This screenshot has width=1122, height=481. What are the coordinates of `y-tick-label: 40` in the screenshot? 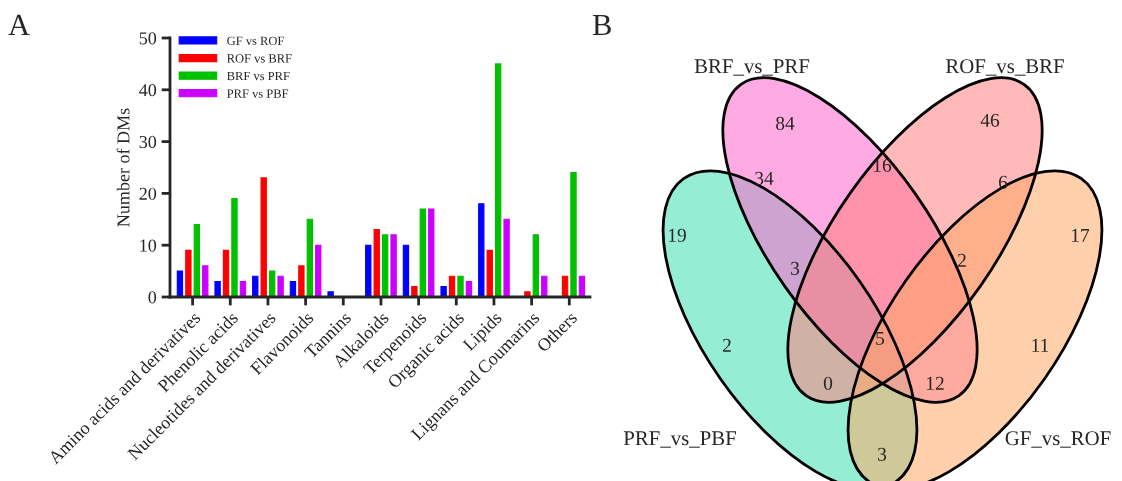 It's located at (148, 90).